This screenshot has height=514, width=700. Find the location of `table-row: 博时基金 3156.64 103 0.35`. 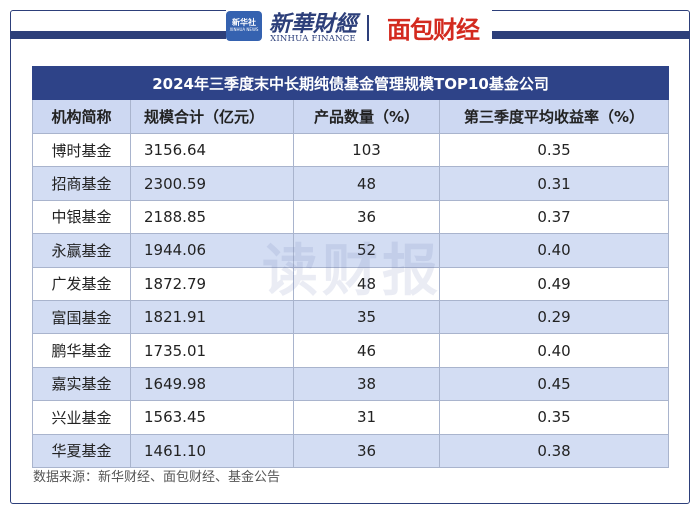

table-row: 博时基金 3156.64 103 0.35 is located at coordinates (351, 150).